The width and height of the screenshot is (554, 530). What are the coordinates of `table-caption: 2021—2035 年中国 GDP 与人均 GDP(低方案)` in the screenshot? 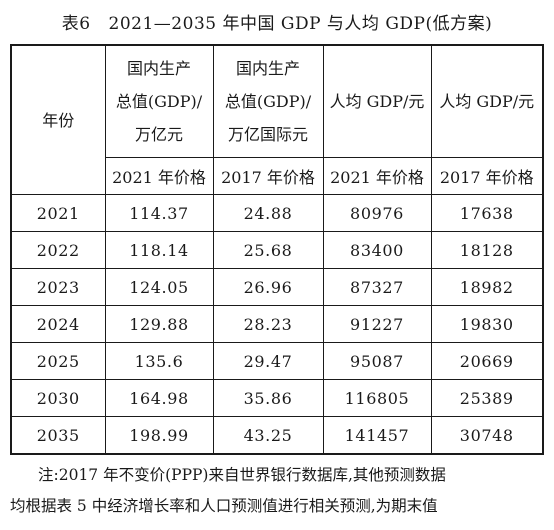 It's located at (300, 24).